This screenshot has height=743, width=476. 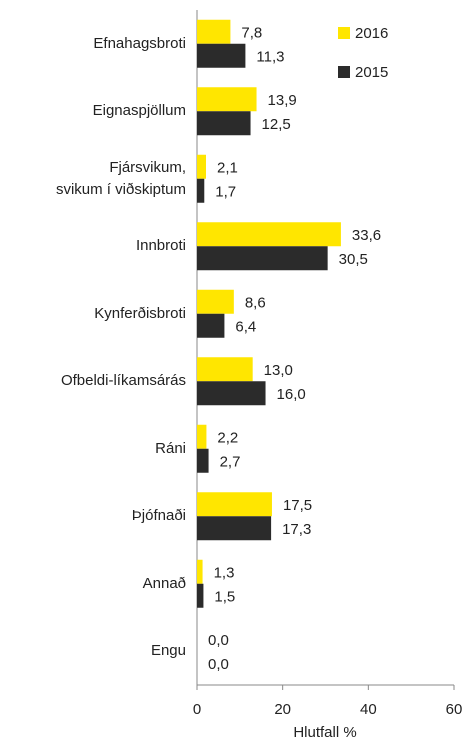 I want to click on y-tick-label: Eignaspjöllum, so click(x=139, y=111).